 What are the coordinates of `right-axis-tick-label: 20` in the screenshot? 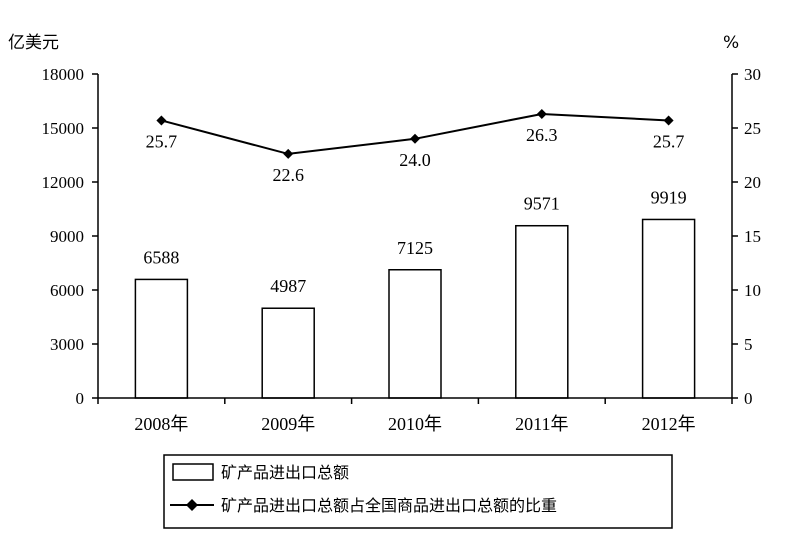 It's located at (752, 182).